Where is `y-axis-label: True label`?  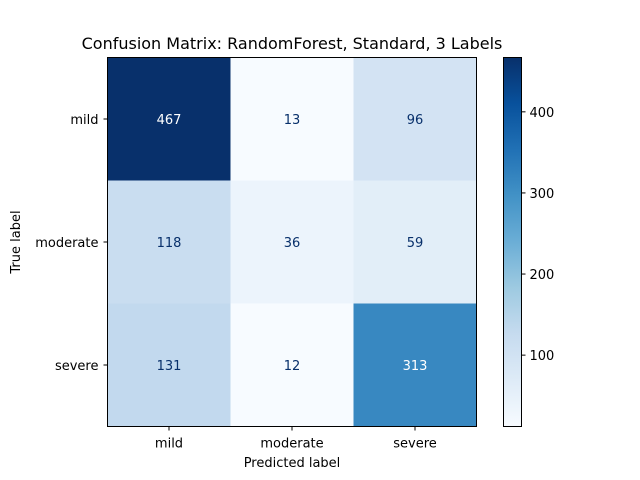
y-axis-label: True label is located at coordinates (16, 242).